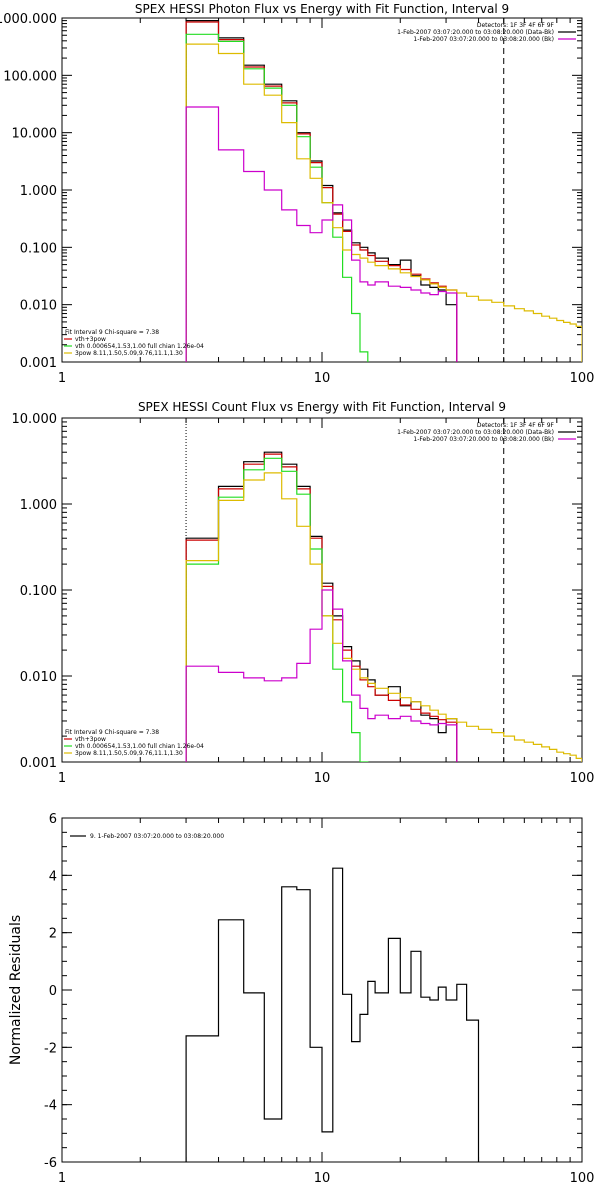 This screenshot has height=1200, width=600. I want to click on series-group, so click(332, 1014).